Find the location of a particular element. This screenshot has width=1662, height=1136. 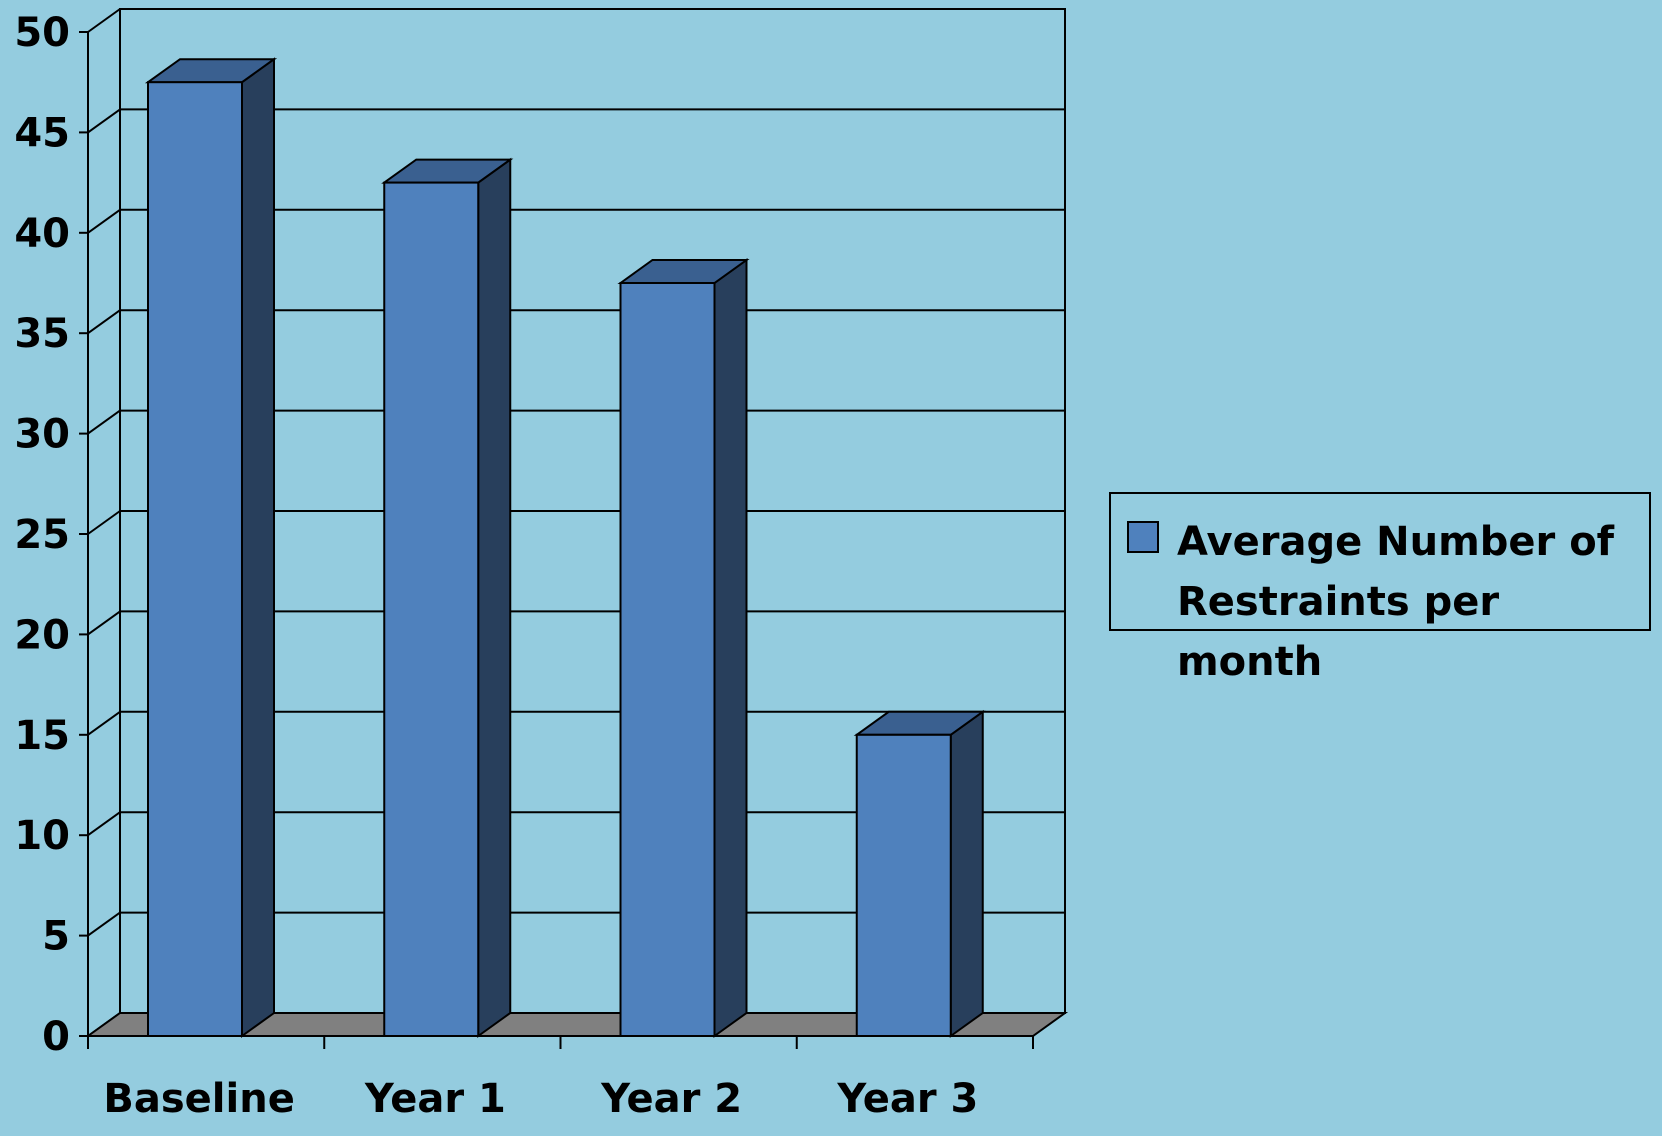

y-tick-label: 40 is located at coordinates (42, 234).